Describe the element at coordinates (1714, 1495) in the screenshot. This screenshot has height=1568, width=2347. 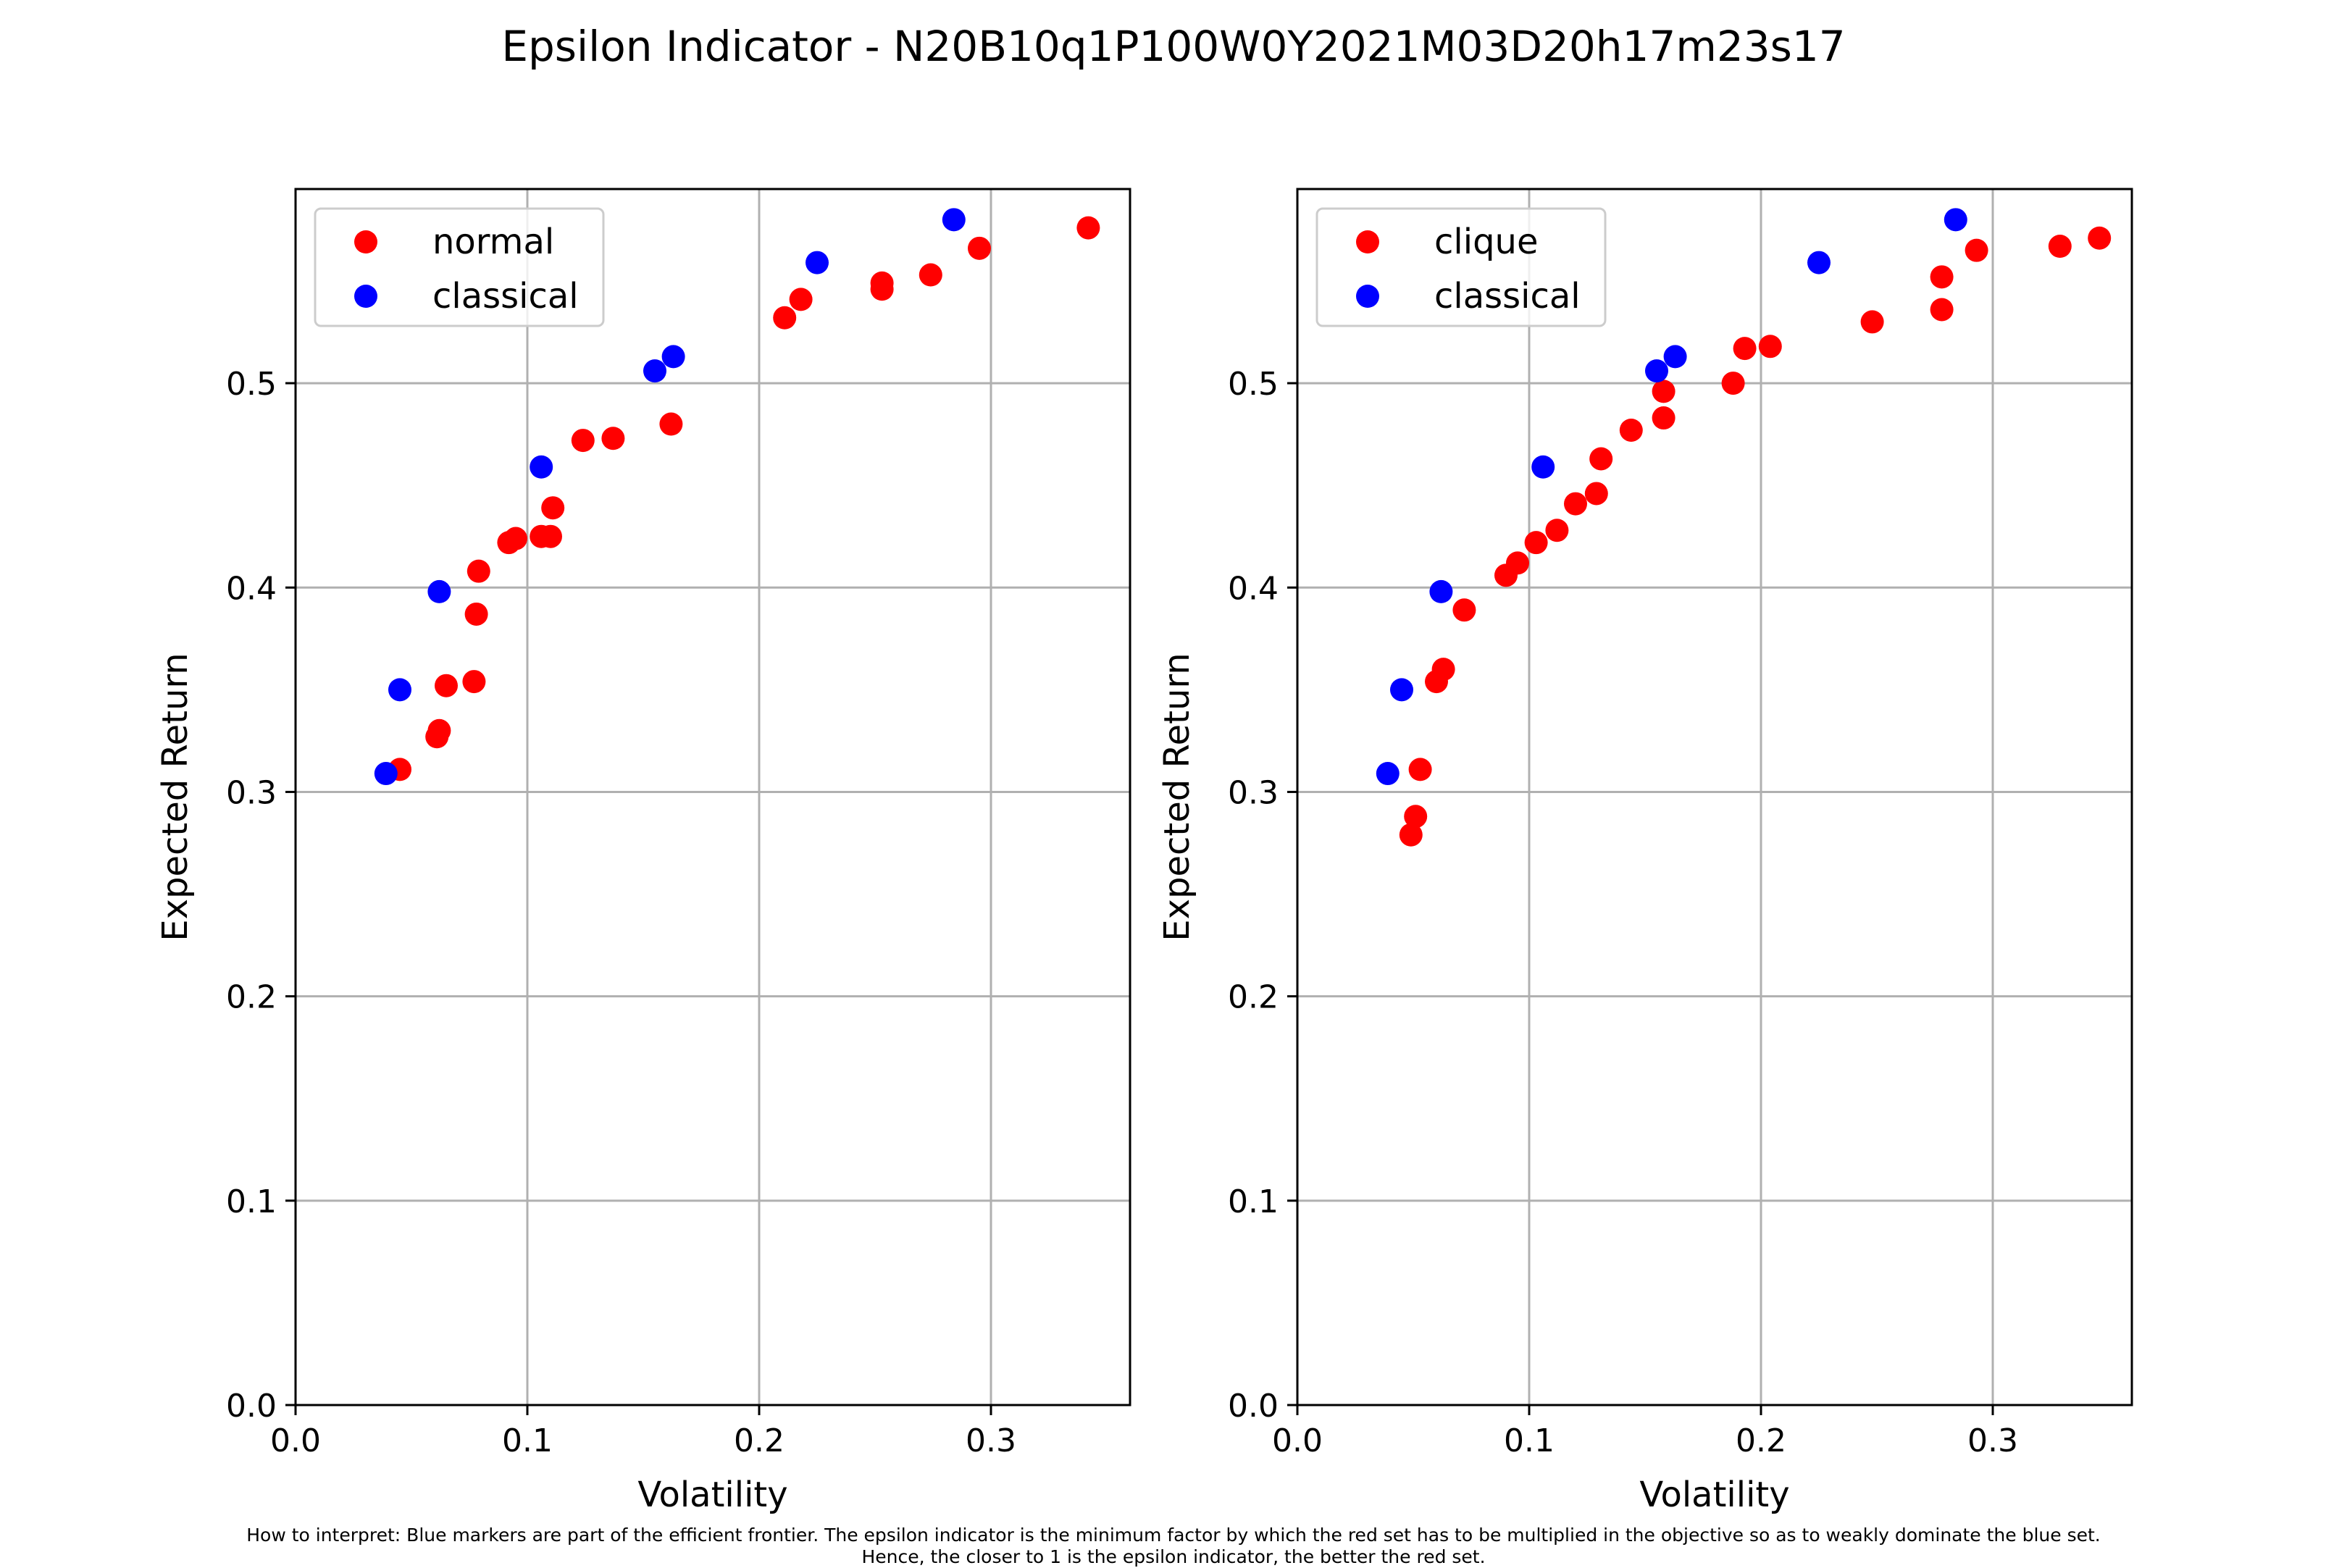
I see `plot-2-x-axis-label: Volatility` at that location.